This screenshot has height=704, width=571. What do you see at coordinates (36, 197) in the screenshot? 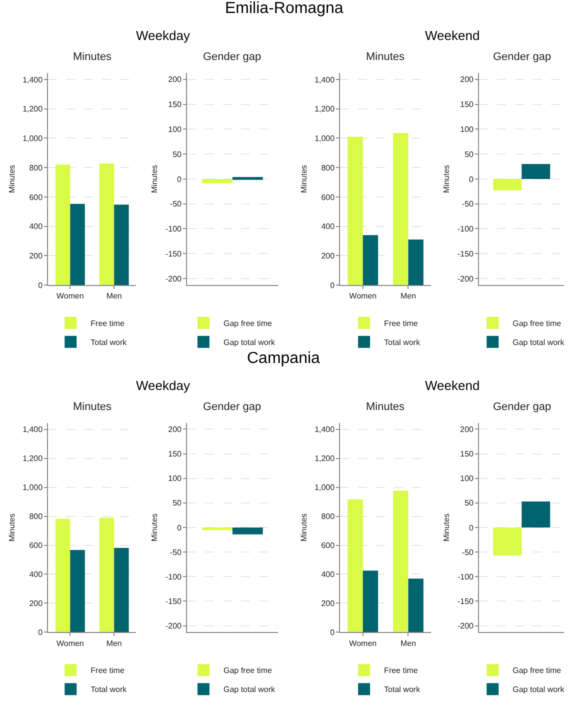
I see `y-tick-label: 600` at bounding box center [36, 197].